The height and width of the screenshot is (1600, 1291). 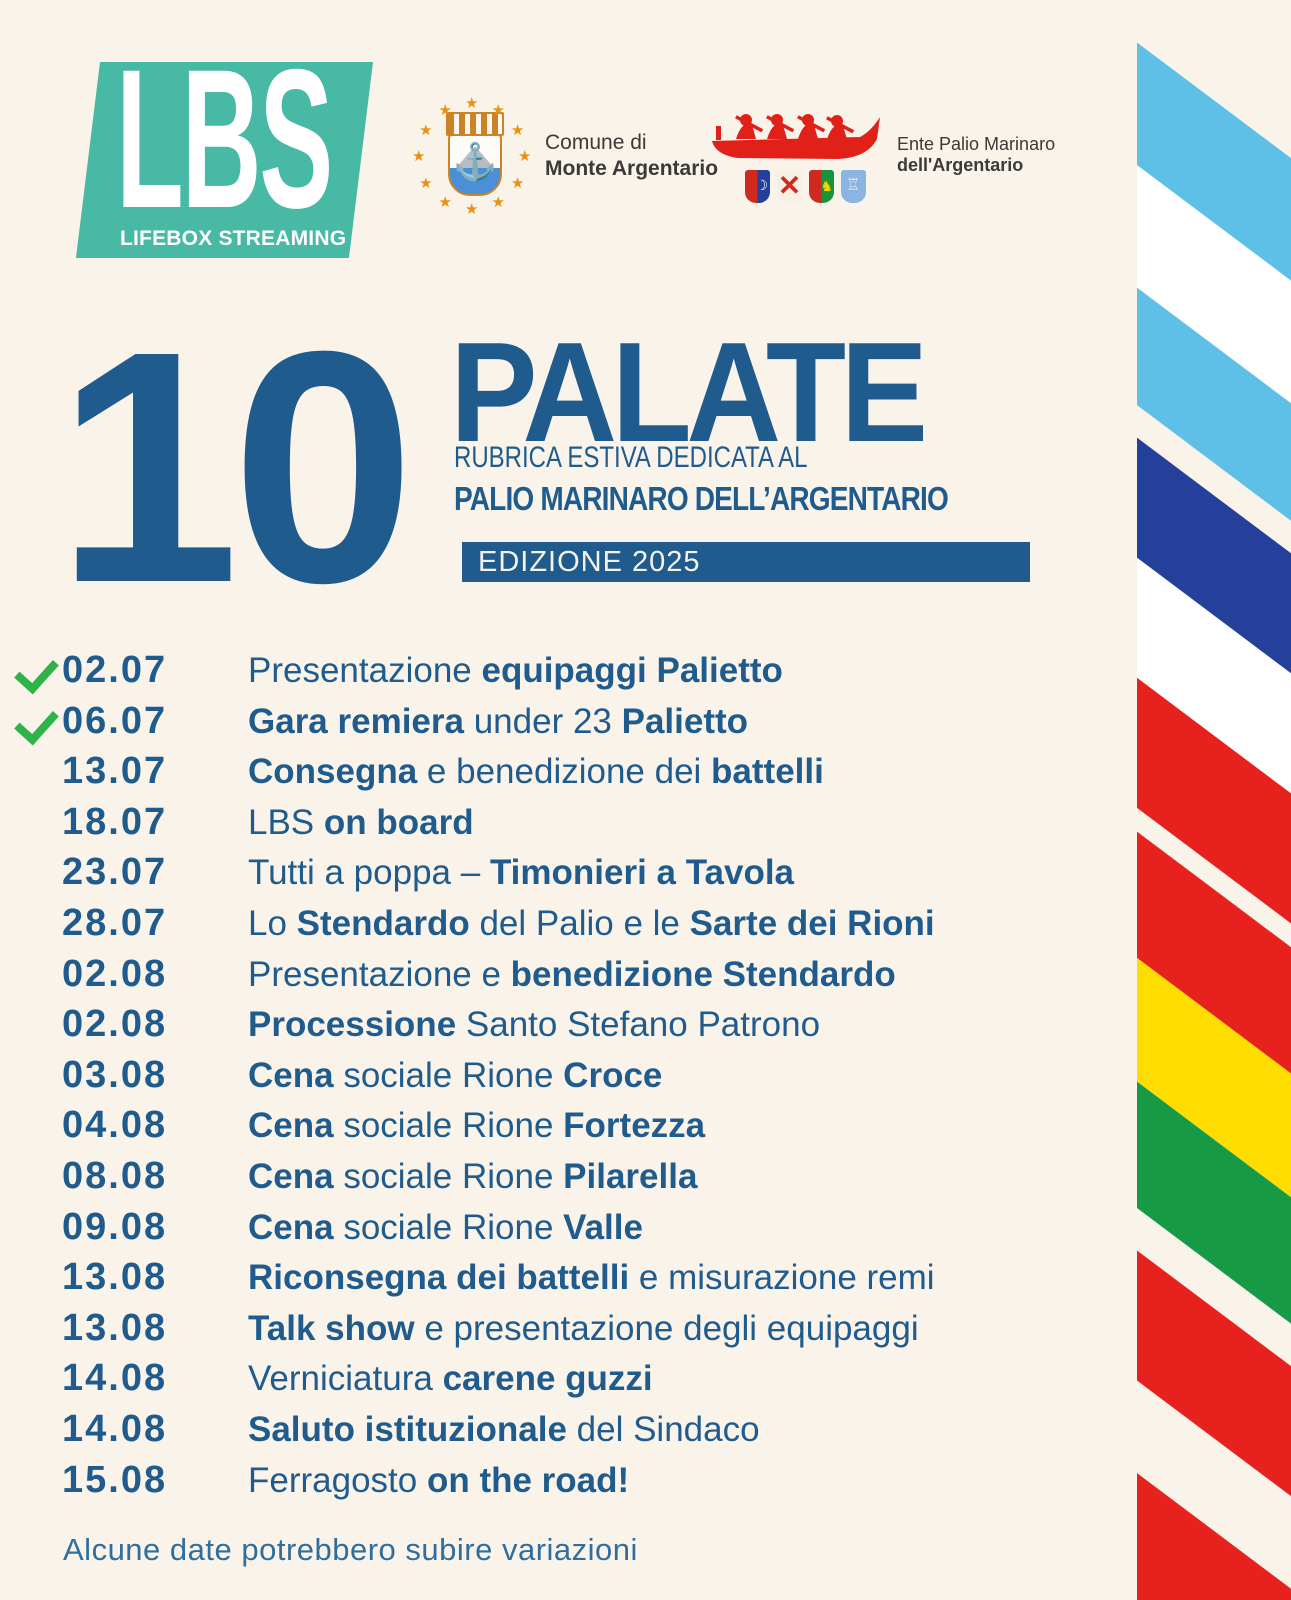 What do you see at coordinates (115, 821) in the screenshot?
I see `schedule-date: 18.07` at bounding box center [115, 821].